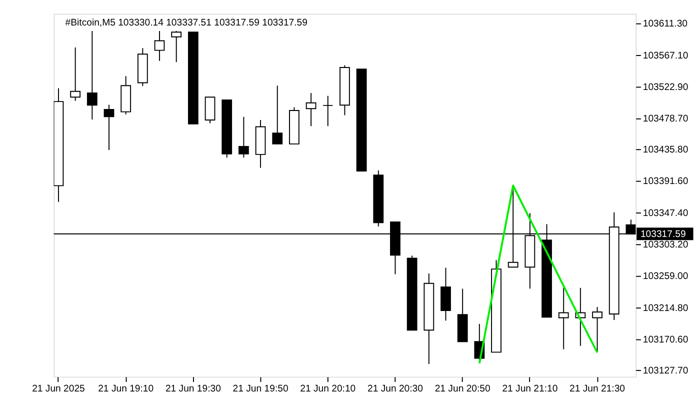 Image resolution: width=700 pixels, height=400 pixels. I want to click on x-tick-label: 21 Jun 21:30, so click(598, 389).